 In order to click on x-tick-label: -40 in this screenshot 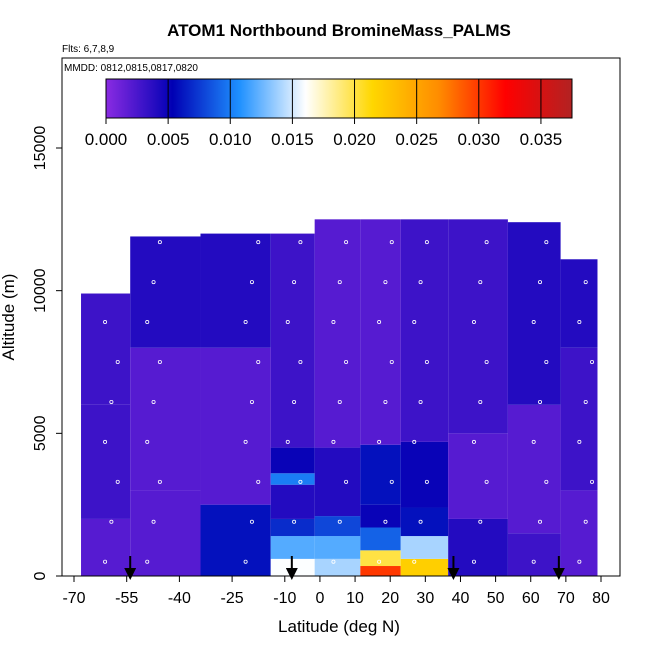, I will do `click(179, 598)`.